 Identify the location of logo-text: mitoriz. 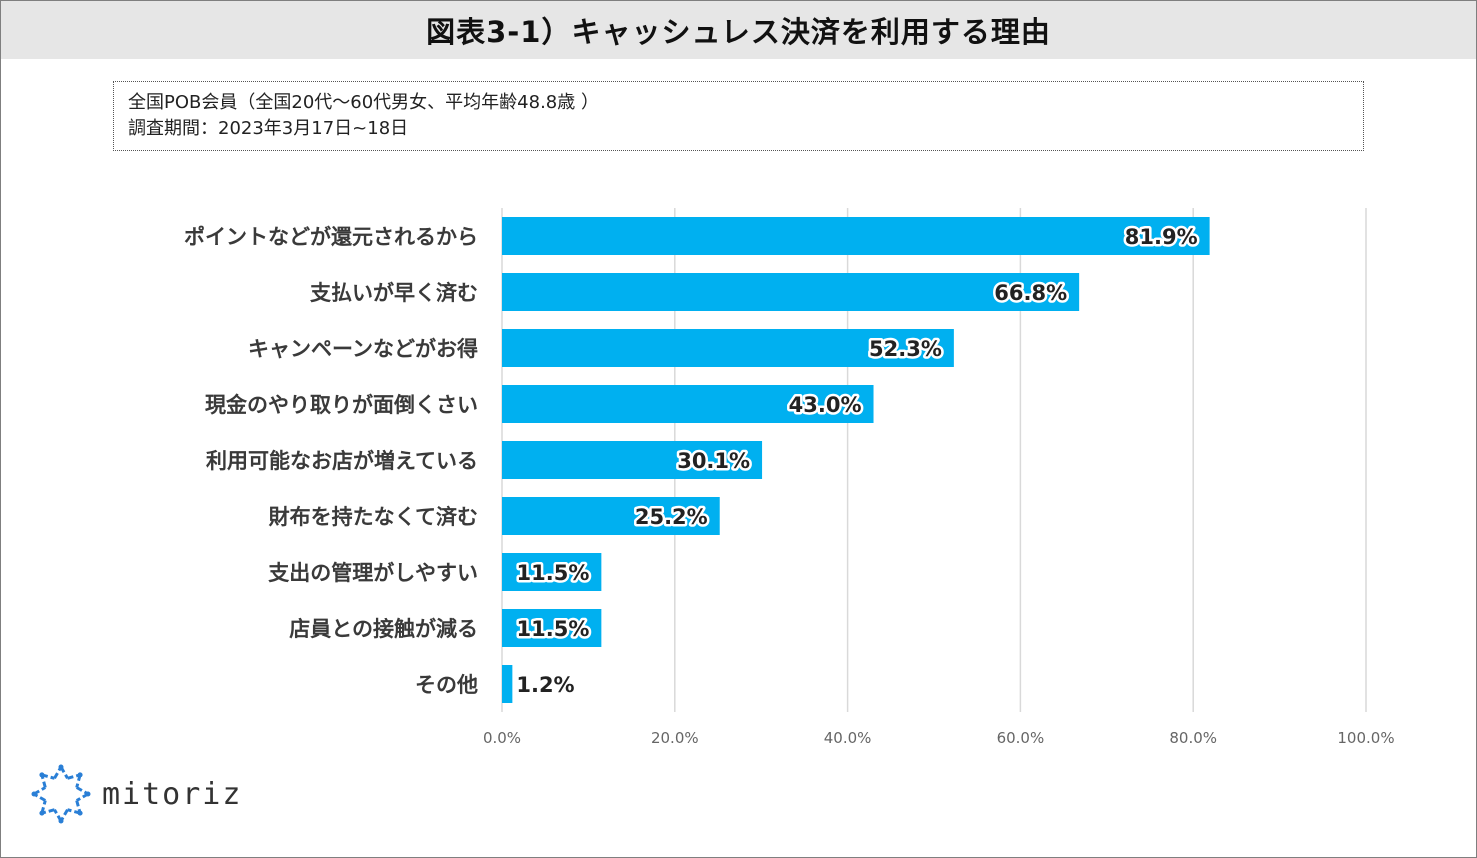
(172, 794).